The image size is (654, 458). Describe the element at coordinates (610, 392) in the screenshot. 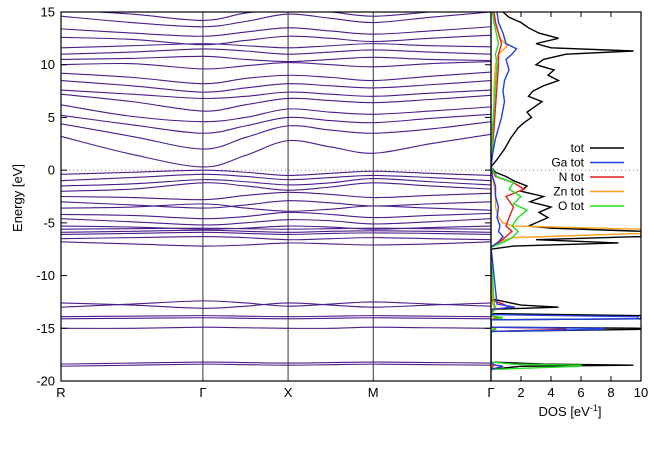

I see `dos-x-tick-label: 8` at that location.